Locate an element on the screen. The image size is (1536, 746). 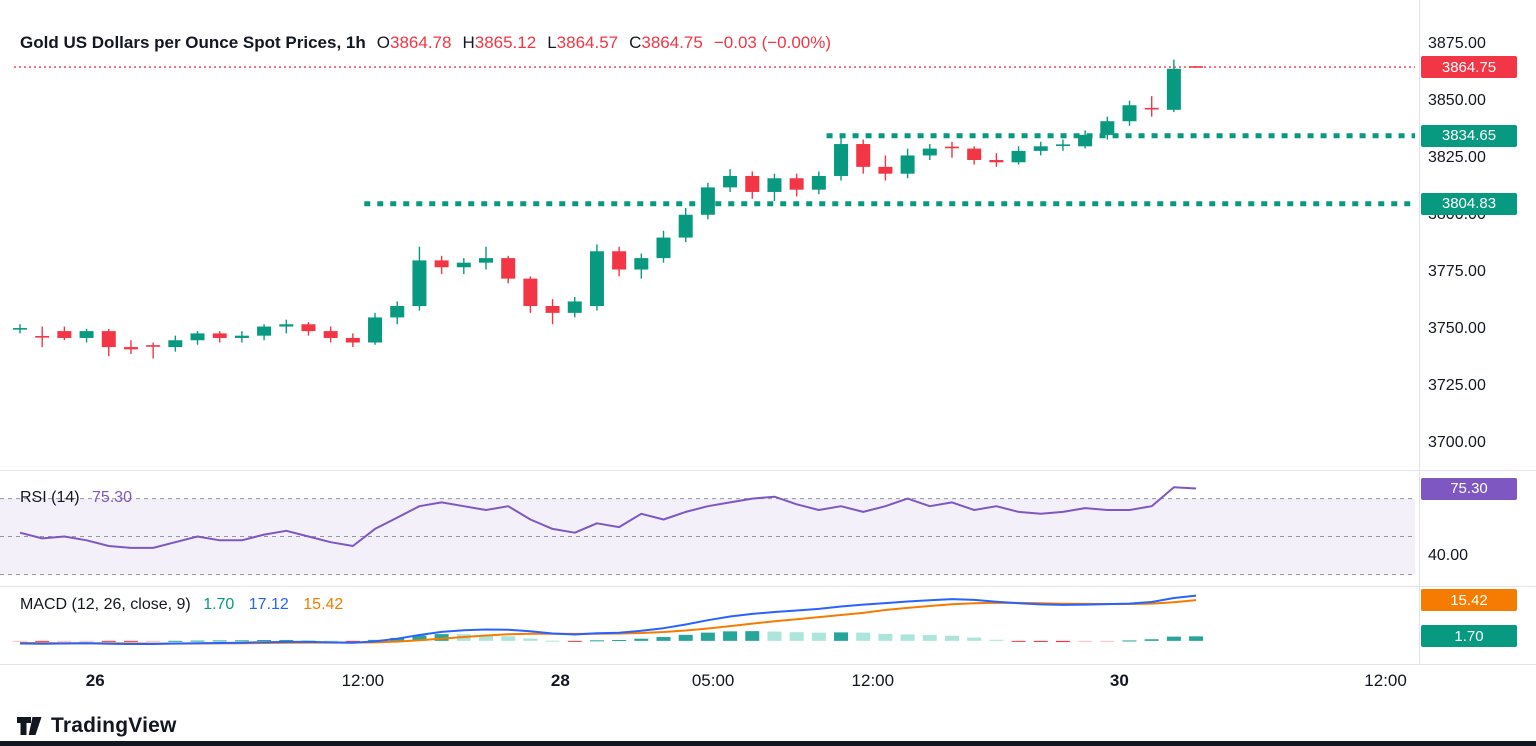
macd-legend: MACD (12, 26, close, 9) 1.70 17.12 15.42 is located at coordinates (181, 605).